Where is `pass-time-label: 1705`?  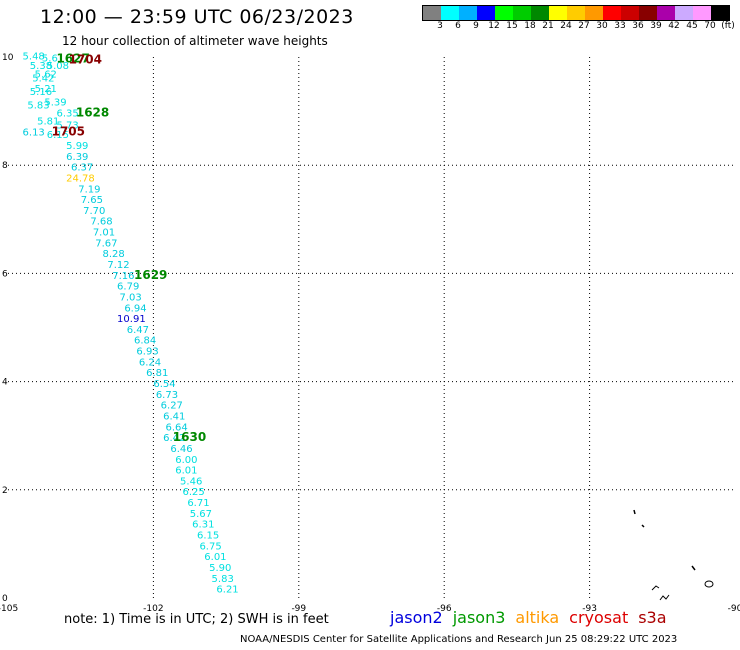
pass-time-label: 1705 is located at coordinates (68, 131).